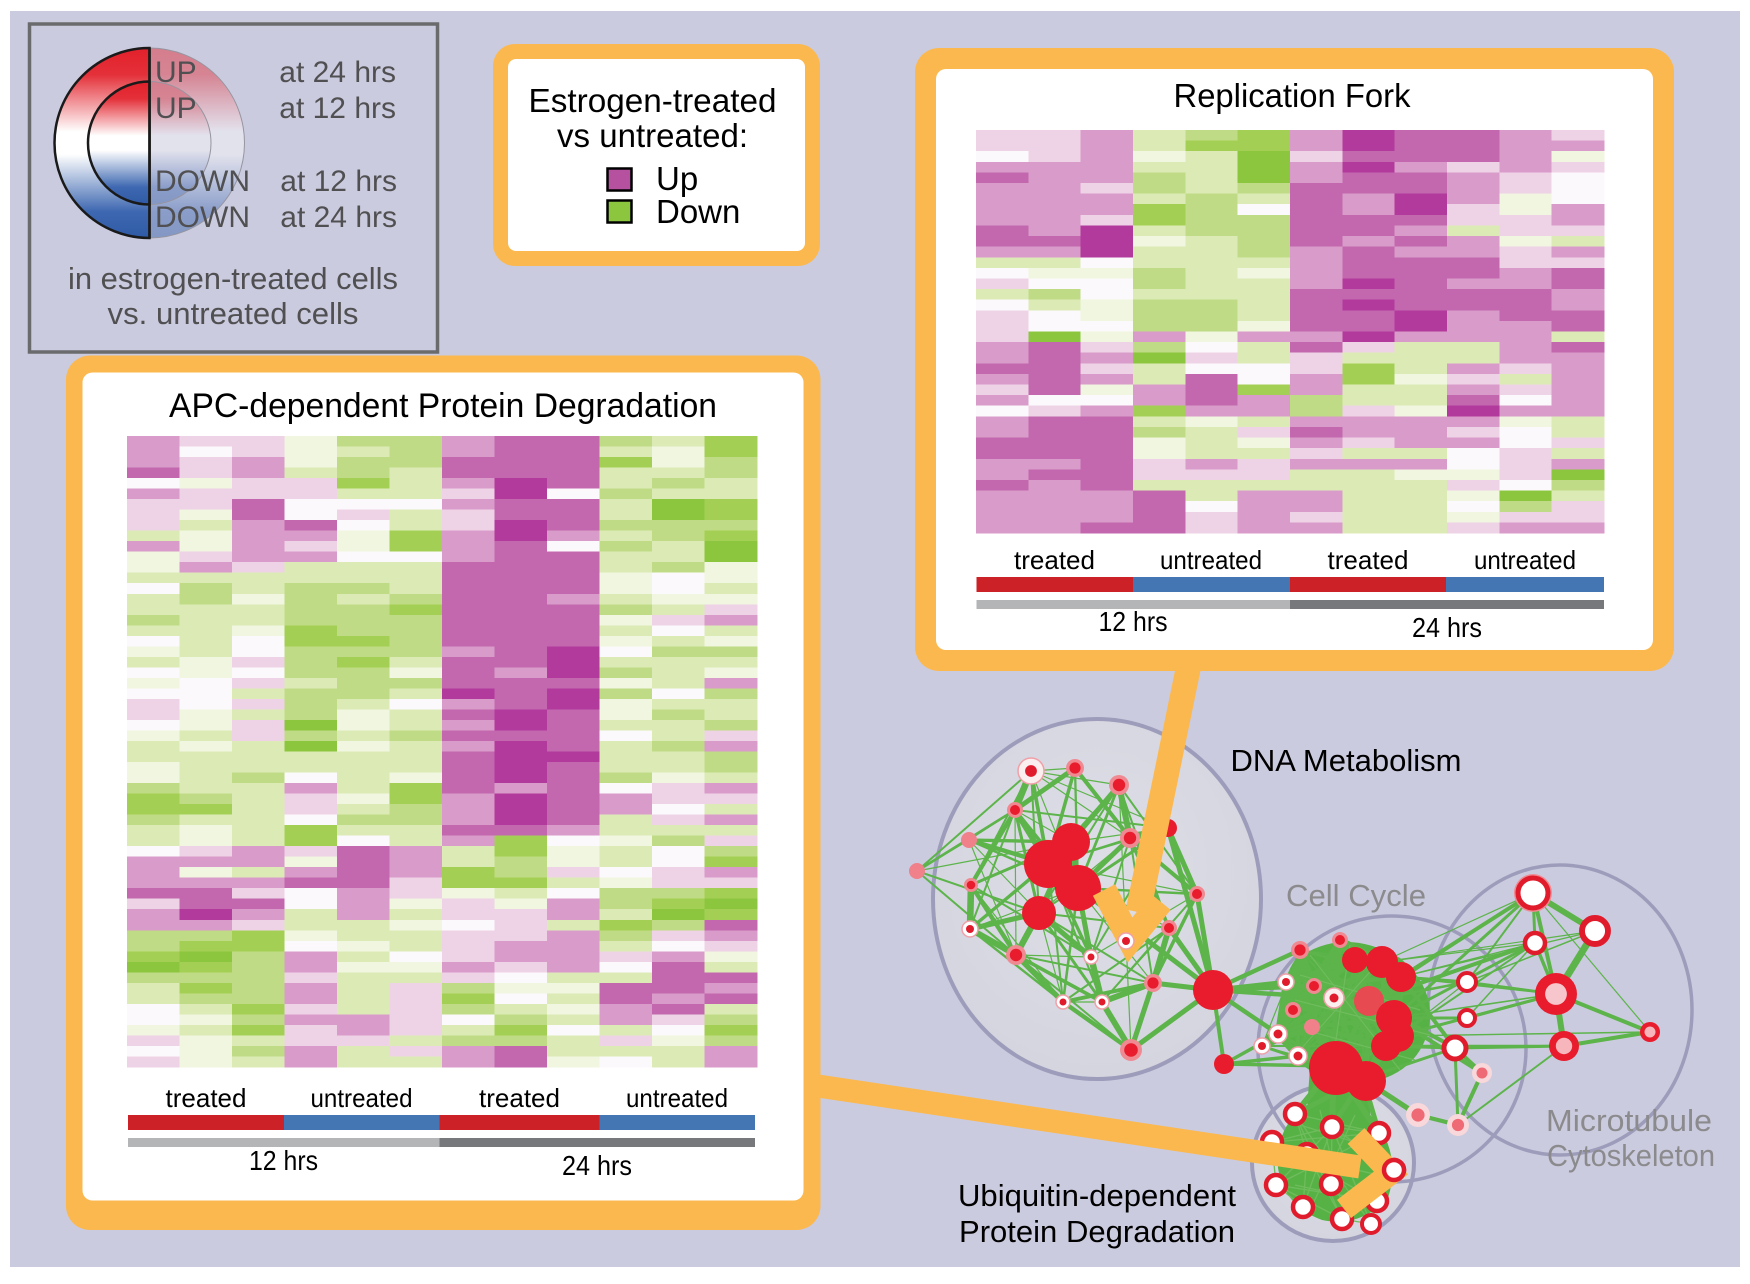  Describe the element at coordinates (1629, 1120) in the screenshot. I see `svg-text: Microtubule` at that location.